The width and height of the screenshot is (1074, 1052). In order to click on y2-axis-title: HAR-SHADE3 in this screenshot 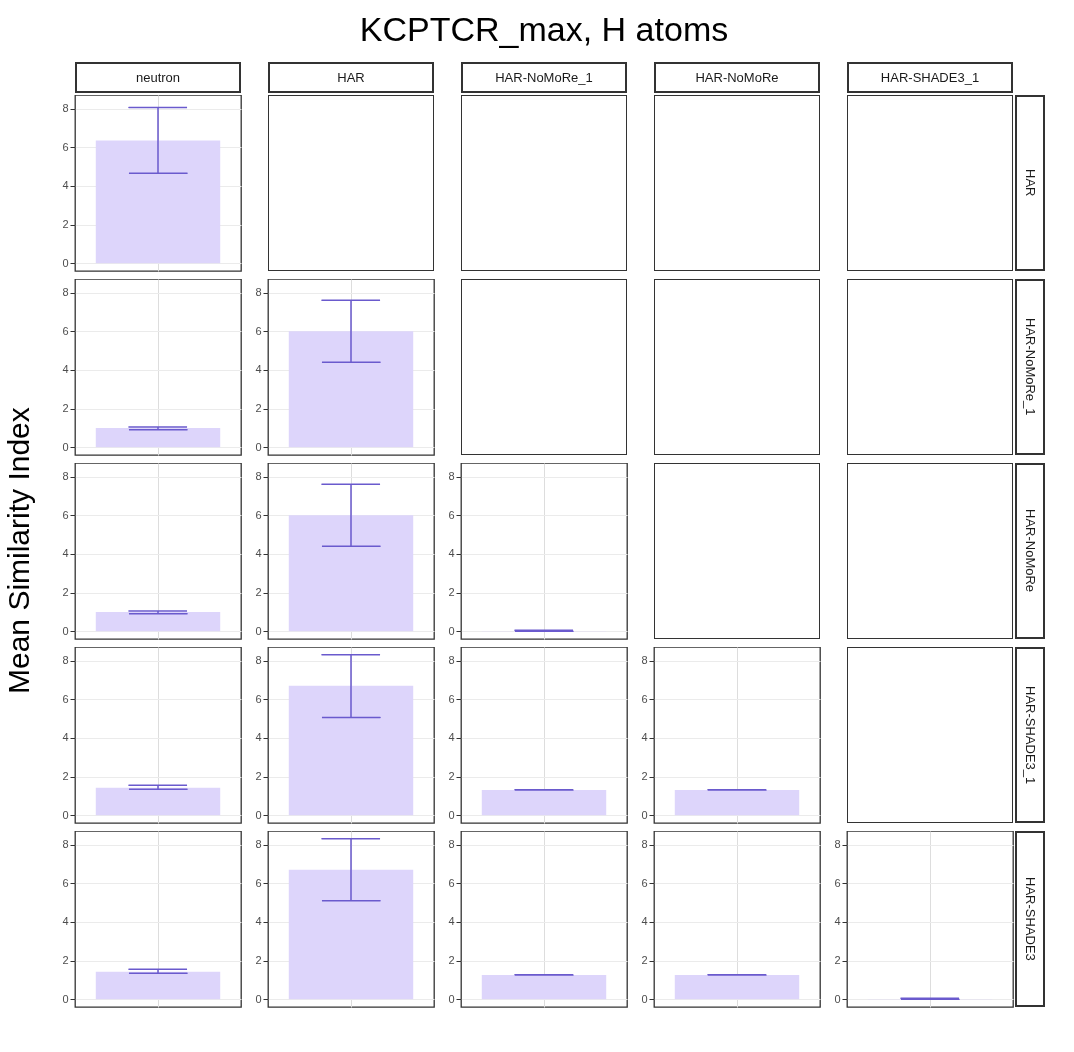, I will do `click(1030, 919)`.